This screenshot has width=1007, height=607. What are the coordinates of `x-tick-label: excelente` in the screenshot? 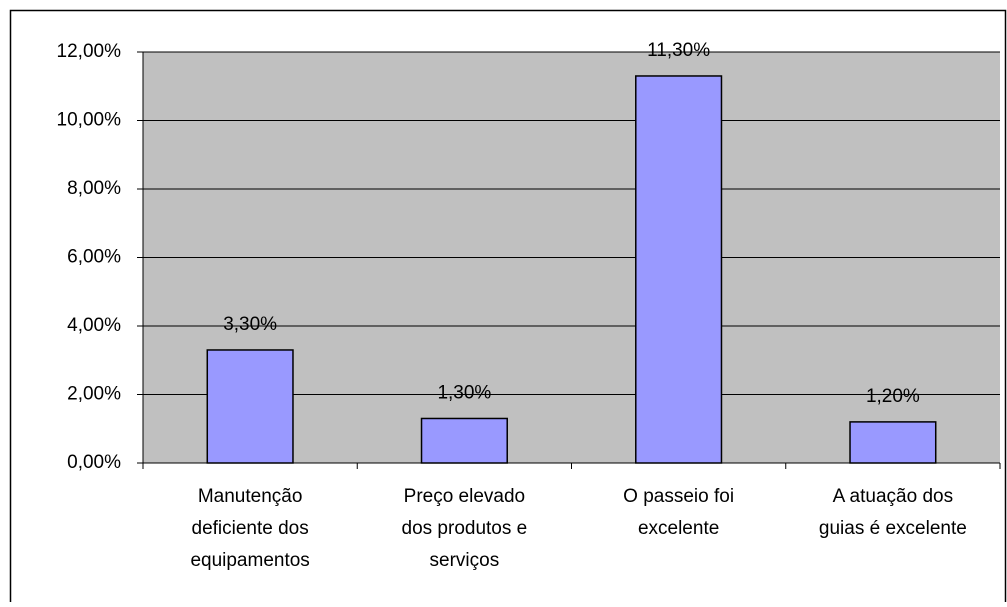 It's located at (678, 528).